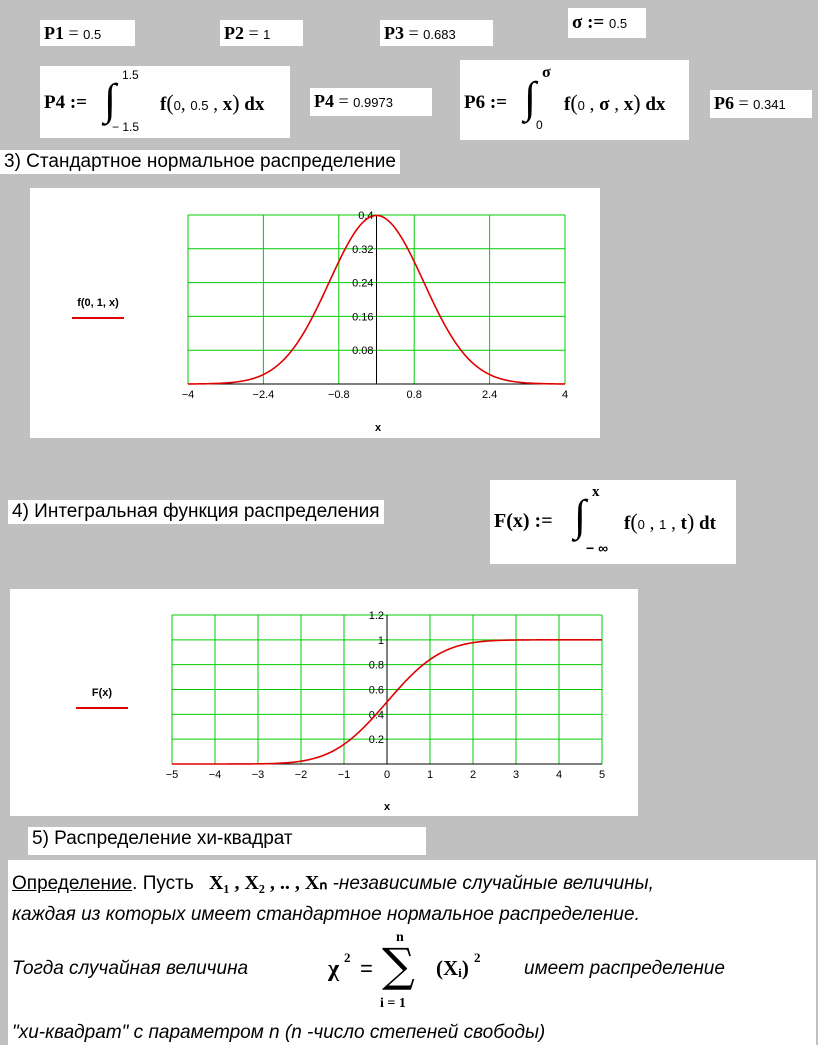 The width and height of the screenshot is (818, 1045). What do you see at coordinates (530, 97) in the screenshot?
I see `integral-sign-p6: ∫` at bounding box center [530, 97].